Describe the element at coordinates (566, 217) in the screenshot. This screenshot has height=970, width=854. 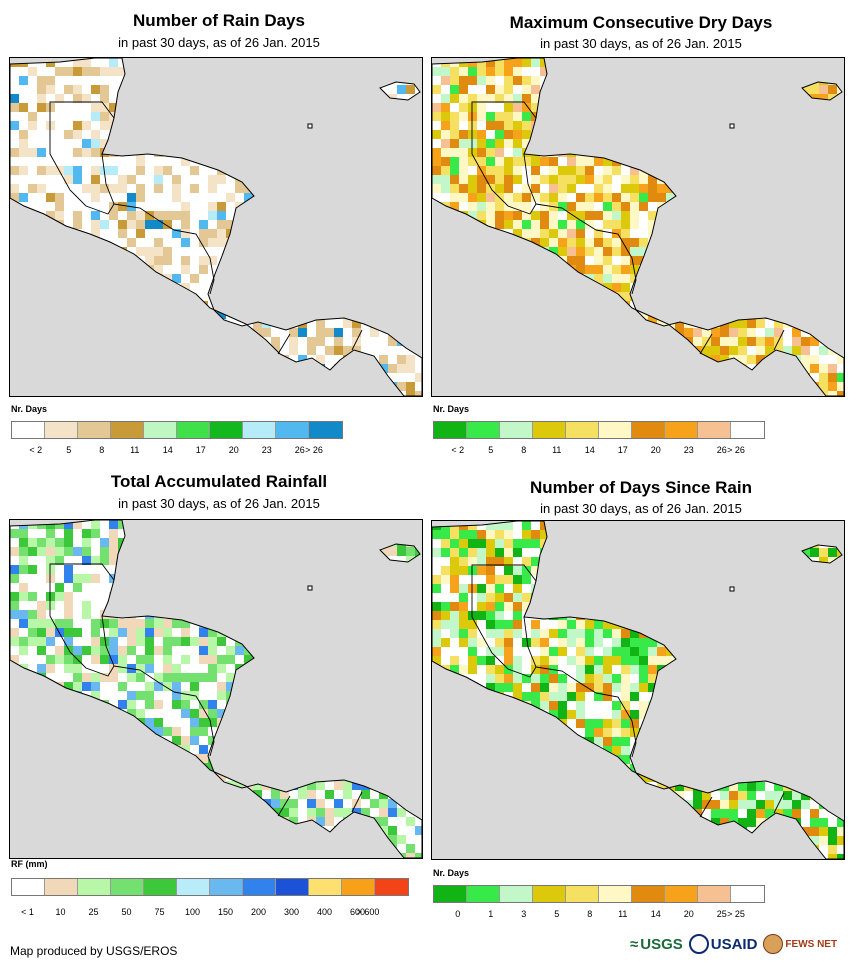
I see `country-border` at that location.